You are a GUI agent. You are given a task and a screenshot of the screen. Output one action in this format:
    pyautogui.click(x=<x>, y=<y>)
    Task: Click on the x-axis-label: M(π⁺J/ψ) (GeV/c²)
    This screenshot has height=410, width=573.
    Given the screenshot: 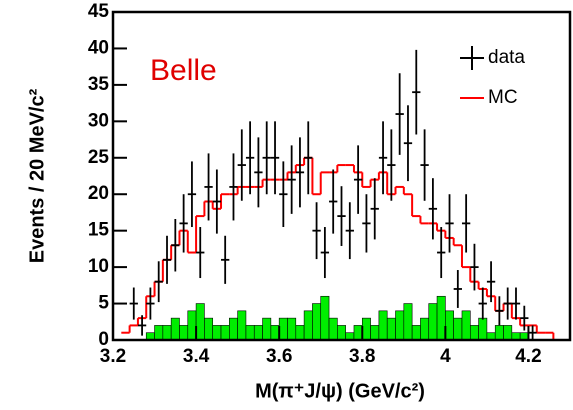 What is the action you would take?
    pyautogui.click(x=340, y=391)
    